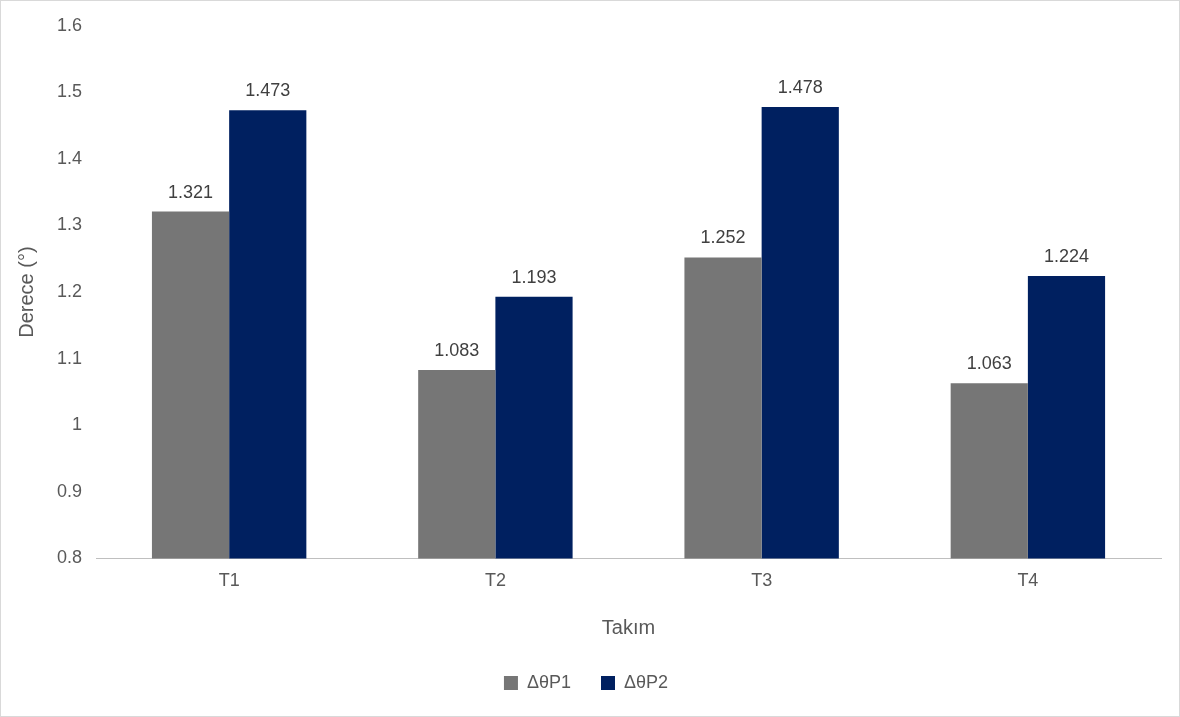 The image size is (1180, 717). What do you see at coordinates (628, 626) in the screenshot?
I see `x-axis-title: Takım` at bounding box center [628, 626].